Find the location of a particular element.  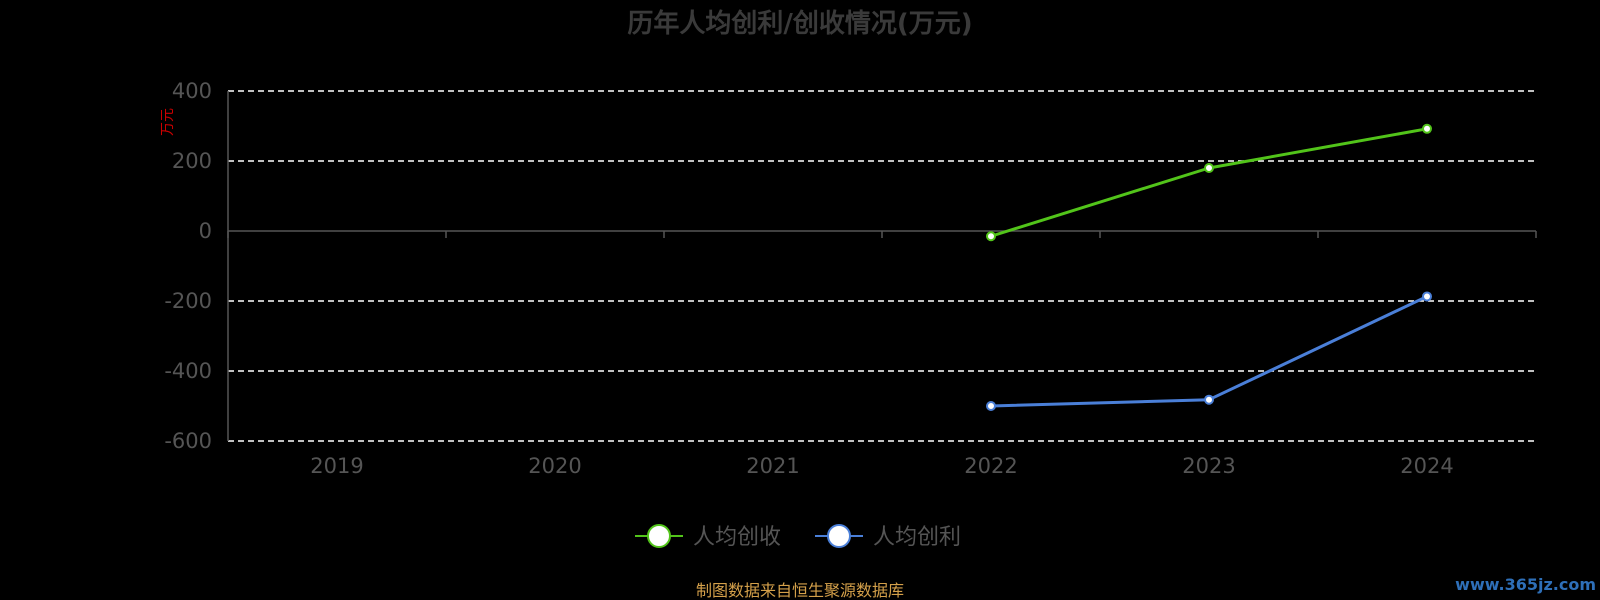

y-tick-label: -200 is located at coordinates (188, 301).